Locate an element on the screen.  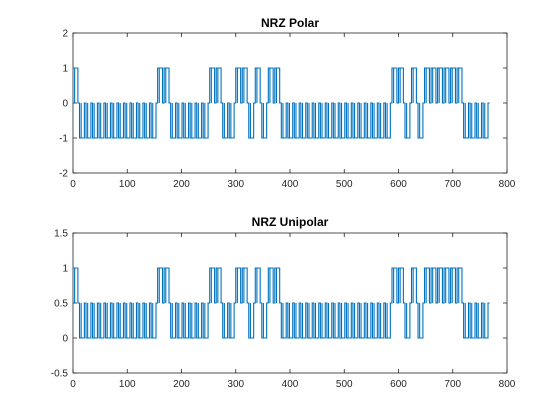
nrz-unipolar-signal is located at coordinates (281, 303).